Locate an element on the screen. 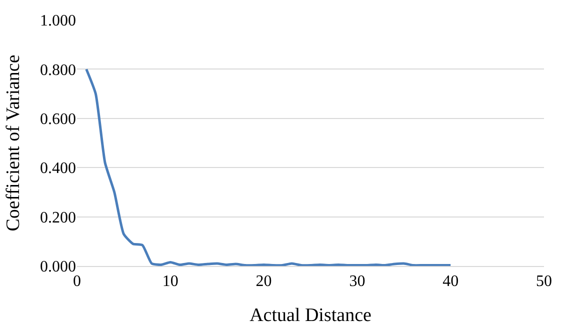  y-tick-label: 0.200 is located at coordinates (58, 217).